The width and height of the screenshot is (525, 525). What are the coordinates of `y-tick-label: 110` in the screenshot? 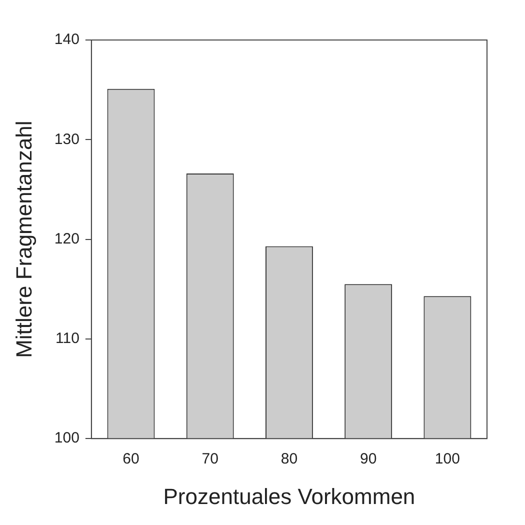 It's located at (68, 339).